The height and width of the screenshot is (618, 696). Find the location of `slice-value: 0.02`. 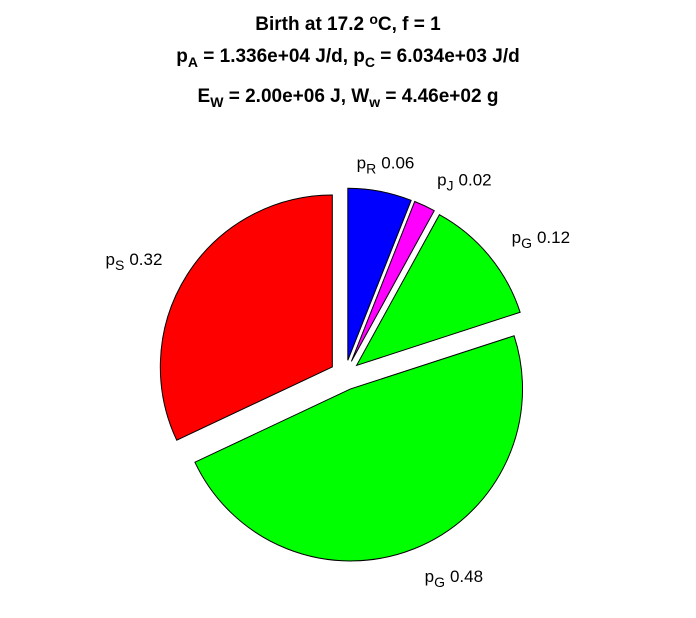

slice-value: 0.02 is located at coordinates (475, 179).